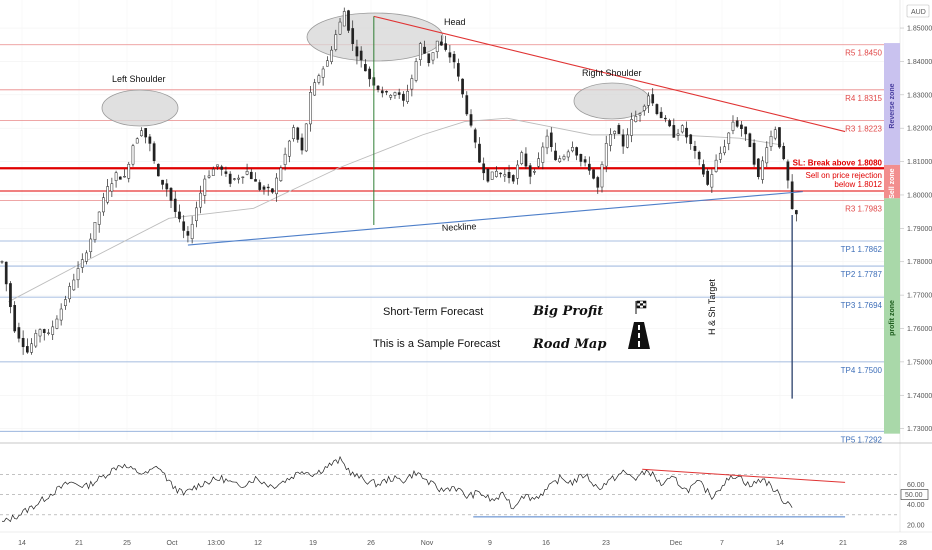  What do you see at coordinates (838, 162) in the screenshot?
I see `level-label: SL: Break above 1.8080` at bounding box center [838, 162].